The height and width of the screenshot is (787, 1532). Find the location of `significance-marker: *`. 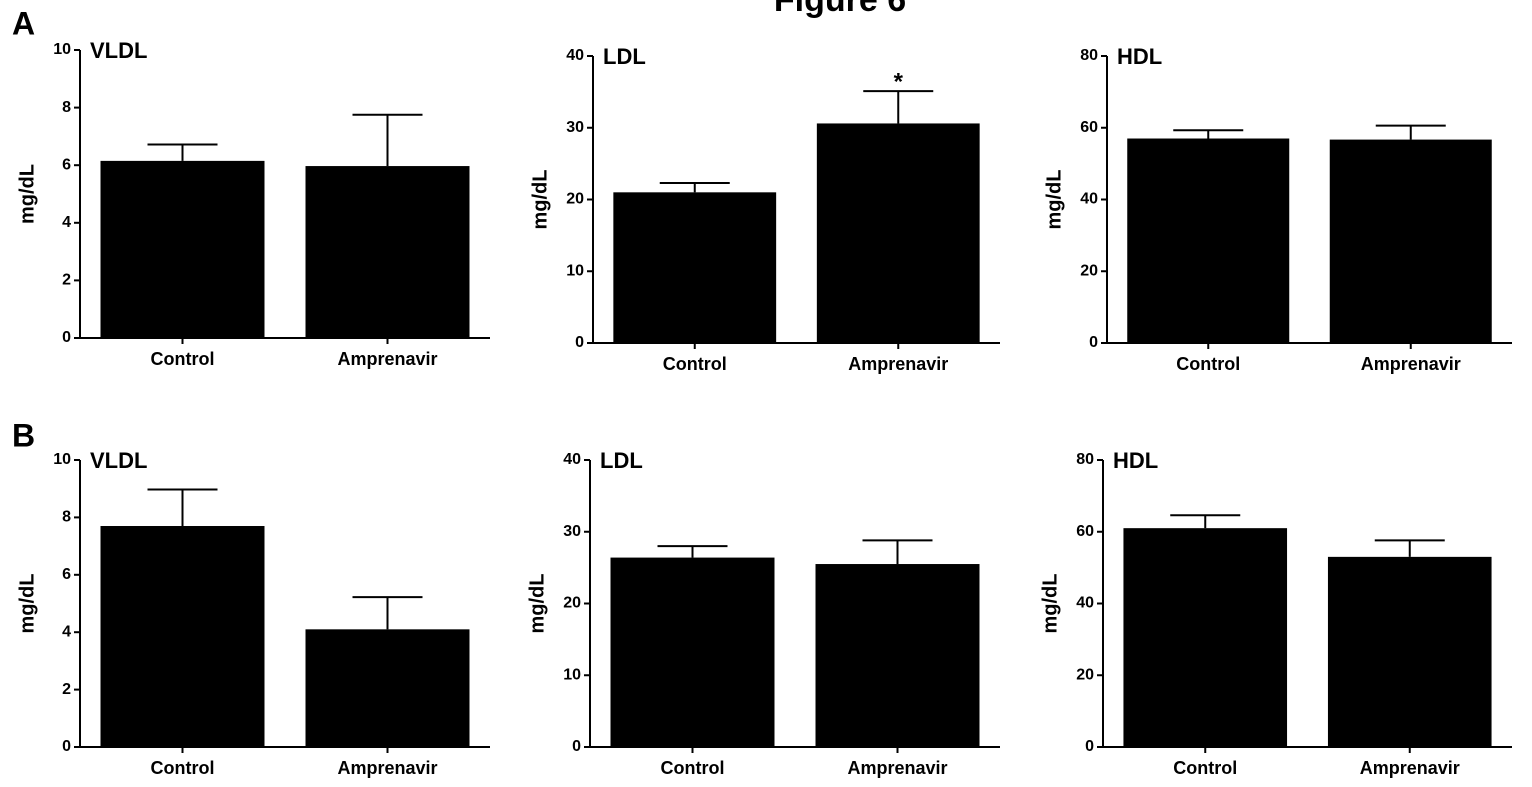

significance-marker: * is located at coordinates (899, 82).